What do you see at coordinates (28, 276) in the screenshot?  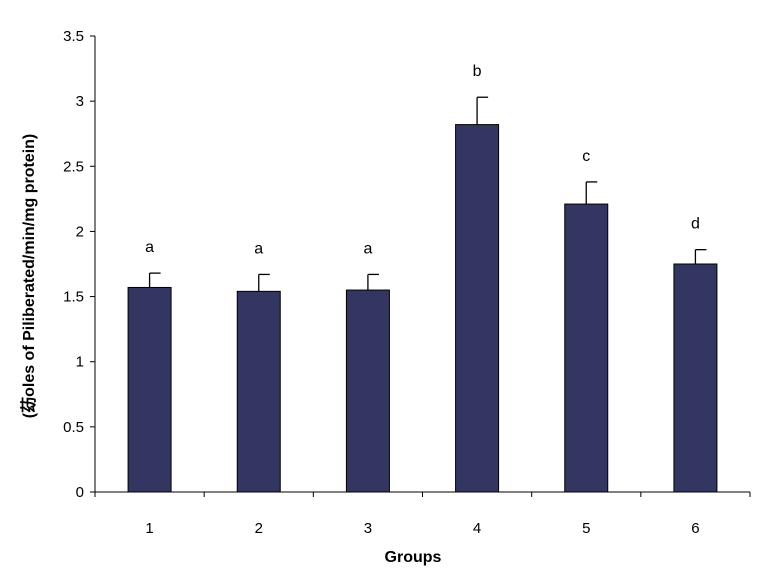 I see `y-axis-title: (苭oles of Piliberated/min/mg protein)` at bounding box center [28, 276].